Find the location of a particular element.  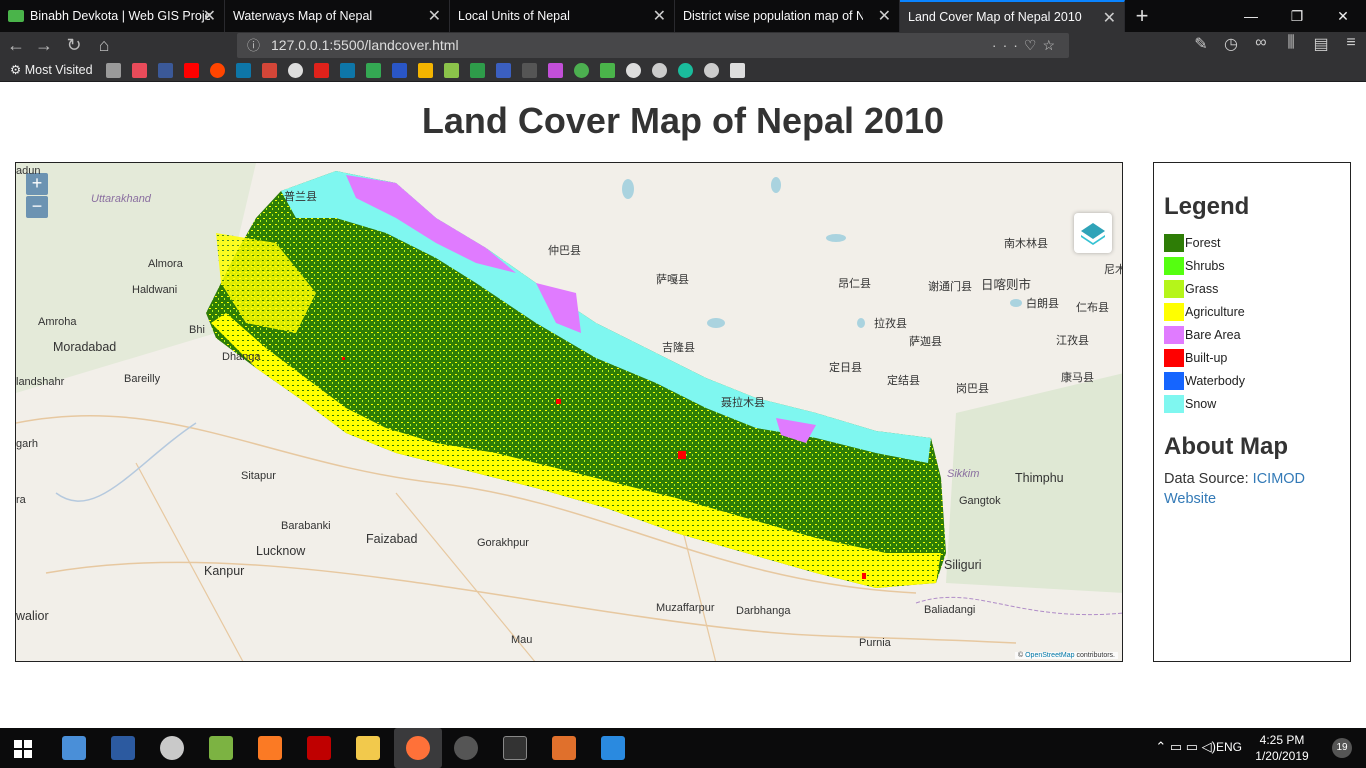

tab-landcover: Land Cover Map of Nepal 2010 ✕ is located at coordinates (1012, 16).